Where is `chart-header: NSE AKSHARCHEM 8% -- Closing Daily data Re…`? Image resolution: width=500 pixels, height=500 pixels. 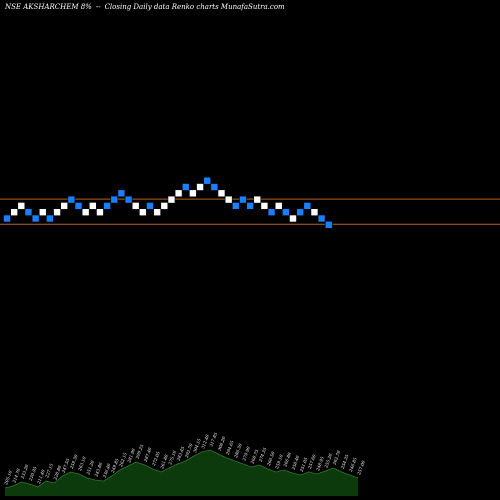
chart-header: NSE AKSHARCHEM 8% -- Closing Daily data Re… is located at coordinates (147, 7).